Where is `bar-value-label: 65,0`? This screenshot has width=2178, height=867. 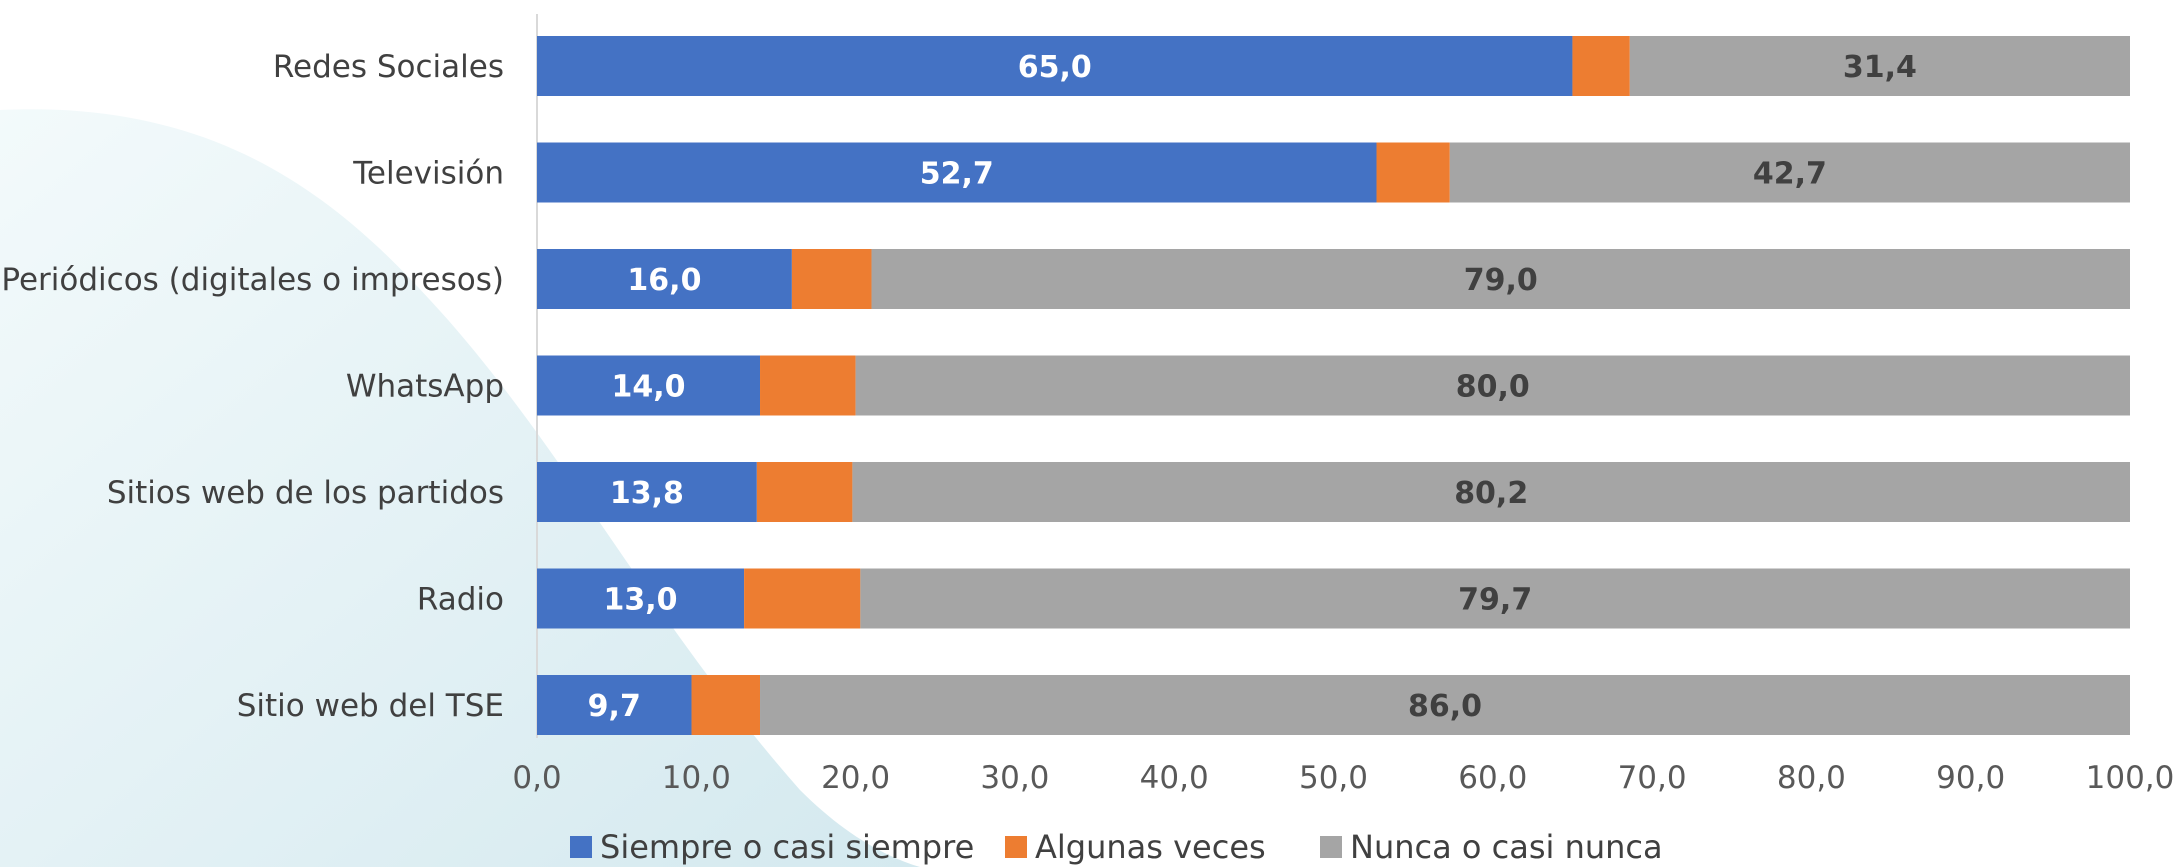
bar-value-label: 65,0 is located at coordinates (1055, 67).